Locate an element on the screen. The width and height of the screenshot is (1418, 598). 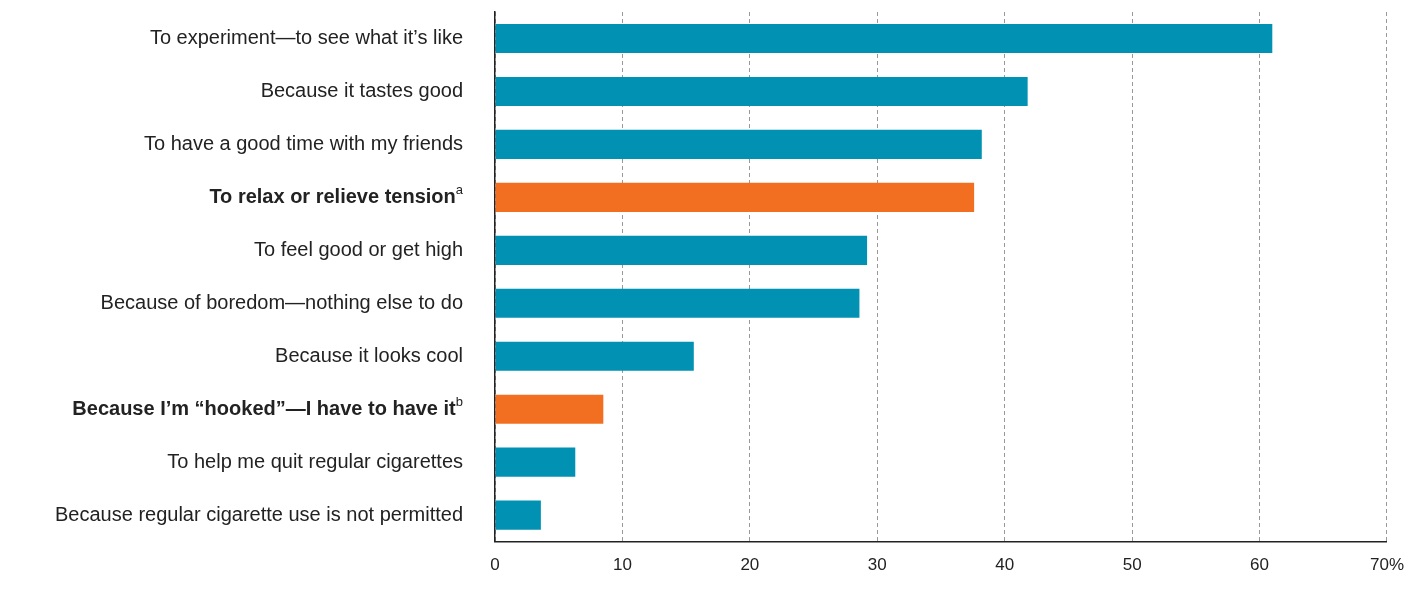
x-tick-label: 0 is located at coordinates (495, 565).